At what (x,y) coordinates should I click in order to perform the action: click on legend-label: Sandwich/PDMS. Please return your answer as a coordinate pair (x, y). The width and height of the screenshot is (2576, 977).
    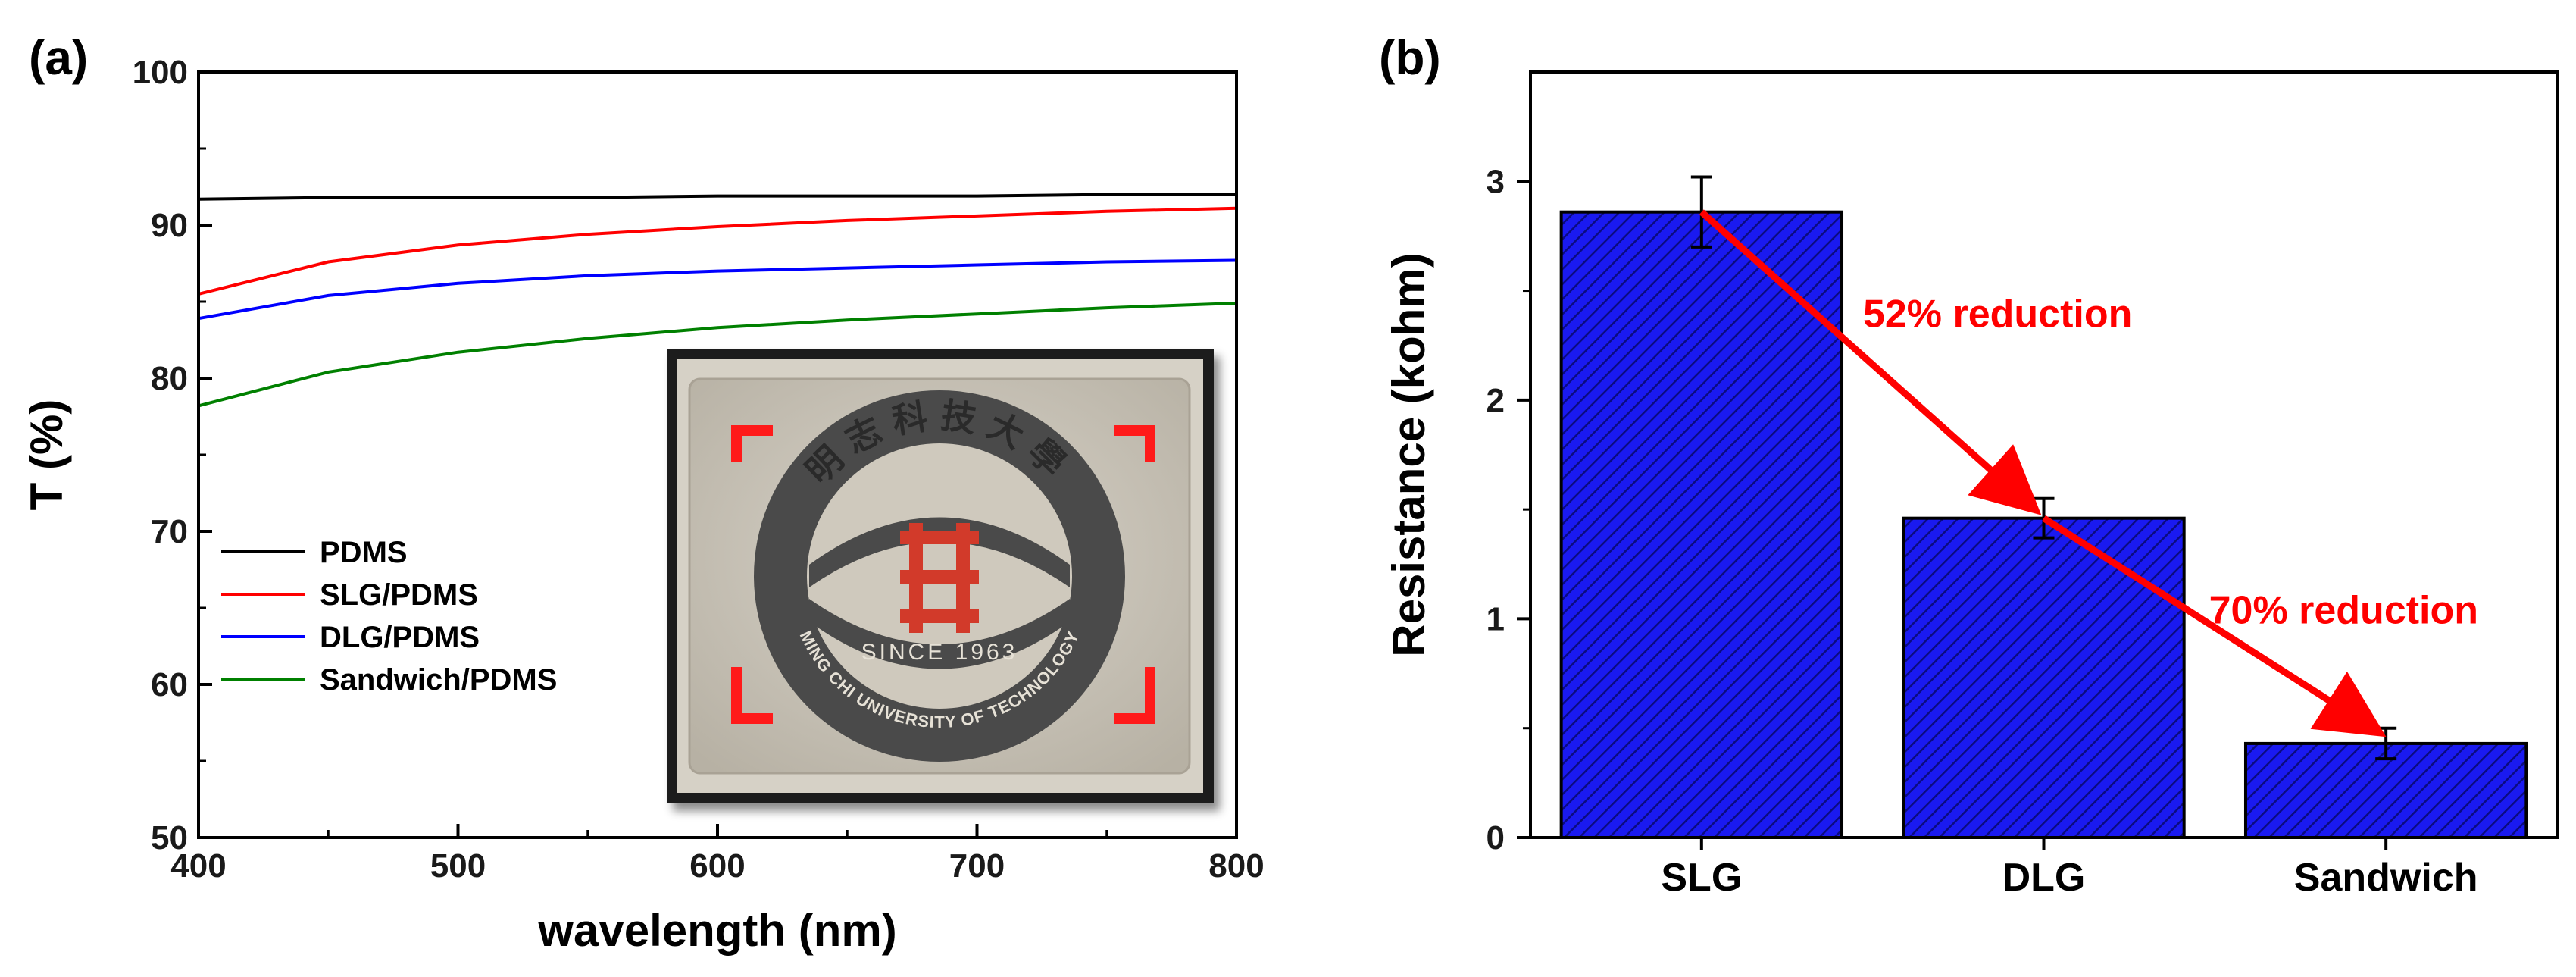
    Looking at the image, I should click on (439, 680).